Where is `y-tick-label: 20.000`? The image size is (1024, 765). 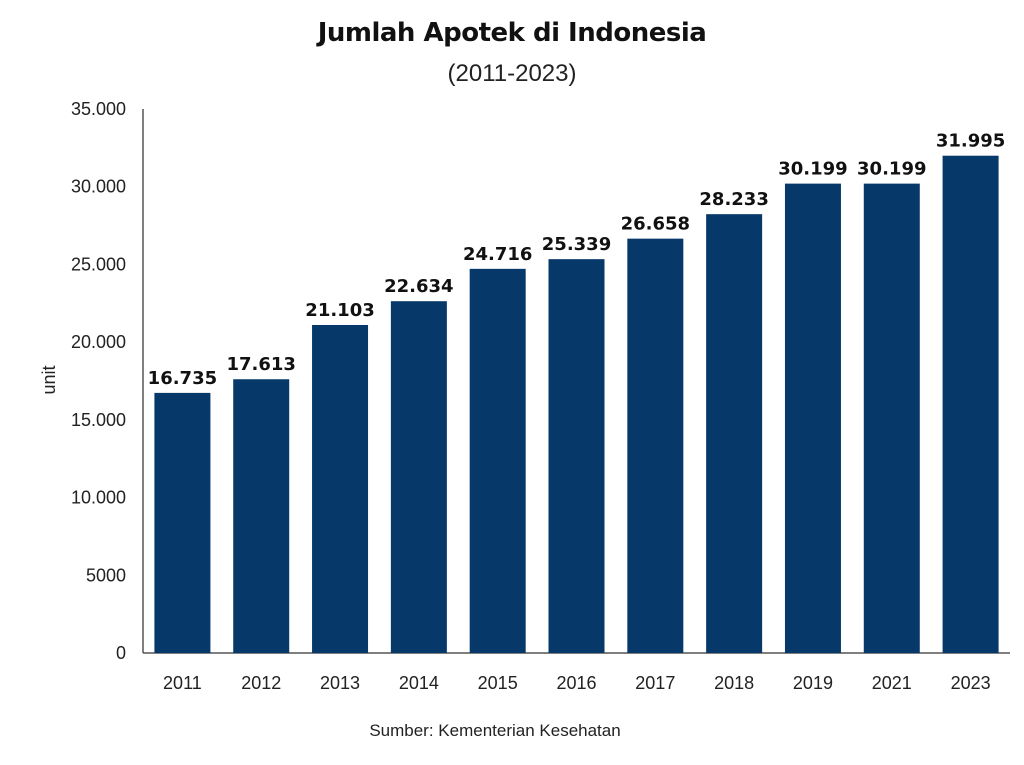 y-tick-label: 20.000 is located at coordinates (98, 342).